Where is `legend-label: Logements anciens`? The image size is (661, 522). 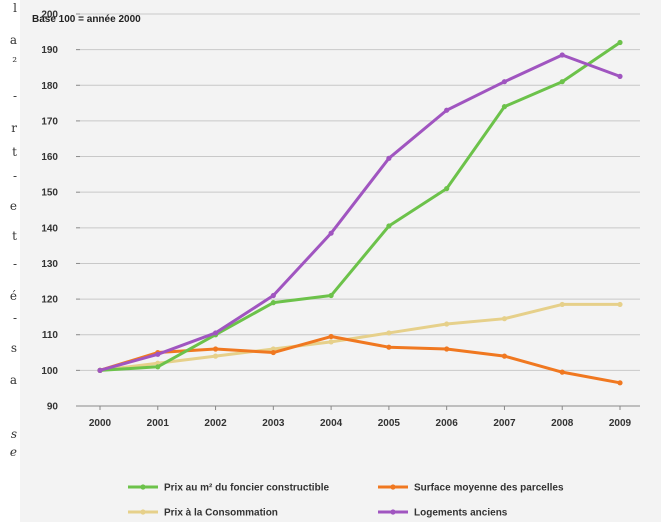 legend-label: Logements anciens is located at coordinates (461, 513).